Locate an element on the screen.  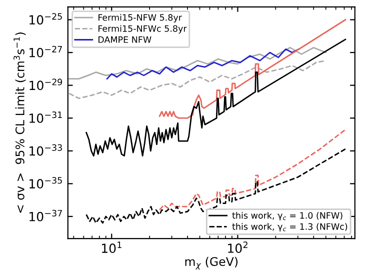
y-tick-label: 10$^{−35}$ is located at coordinates (46, 183).